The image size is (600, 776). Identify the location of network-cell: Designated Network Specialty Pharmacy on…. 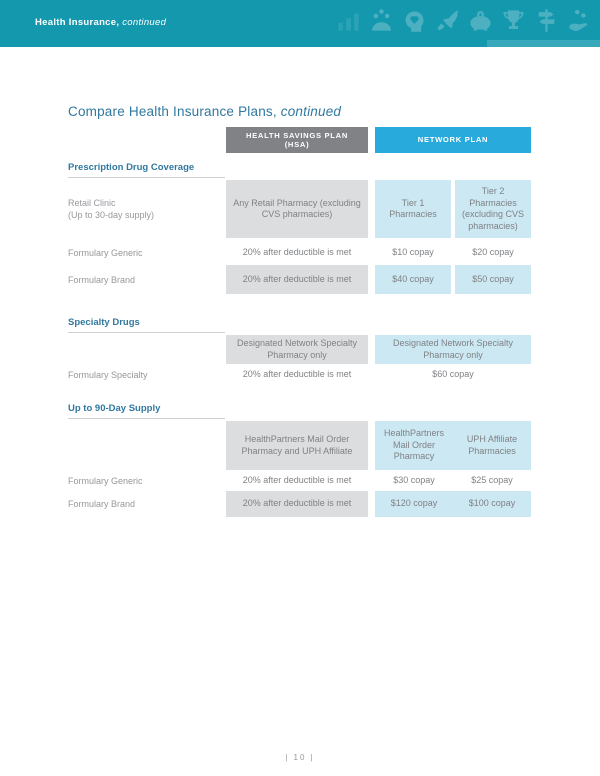
(453, 349).